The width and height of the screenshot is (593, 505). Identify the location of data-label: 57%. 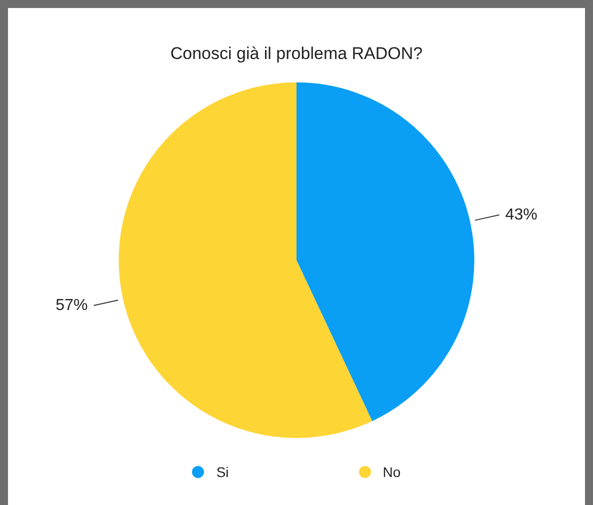
(72, 305).